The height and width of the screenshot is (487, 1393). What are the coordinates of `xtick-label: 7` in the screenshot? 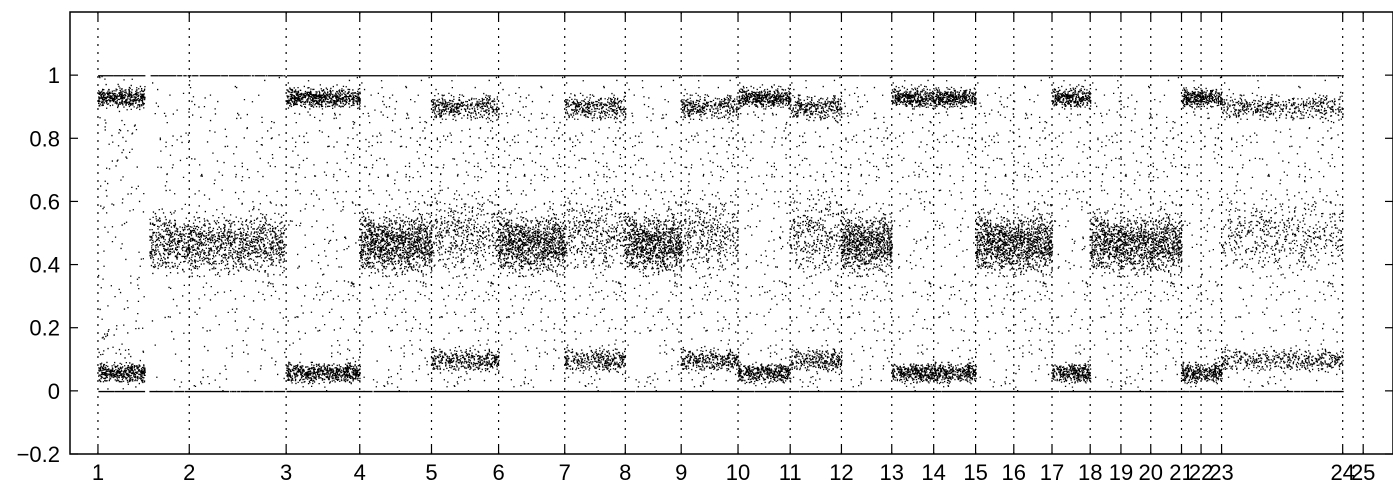 It's located at (565, 472).